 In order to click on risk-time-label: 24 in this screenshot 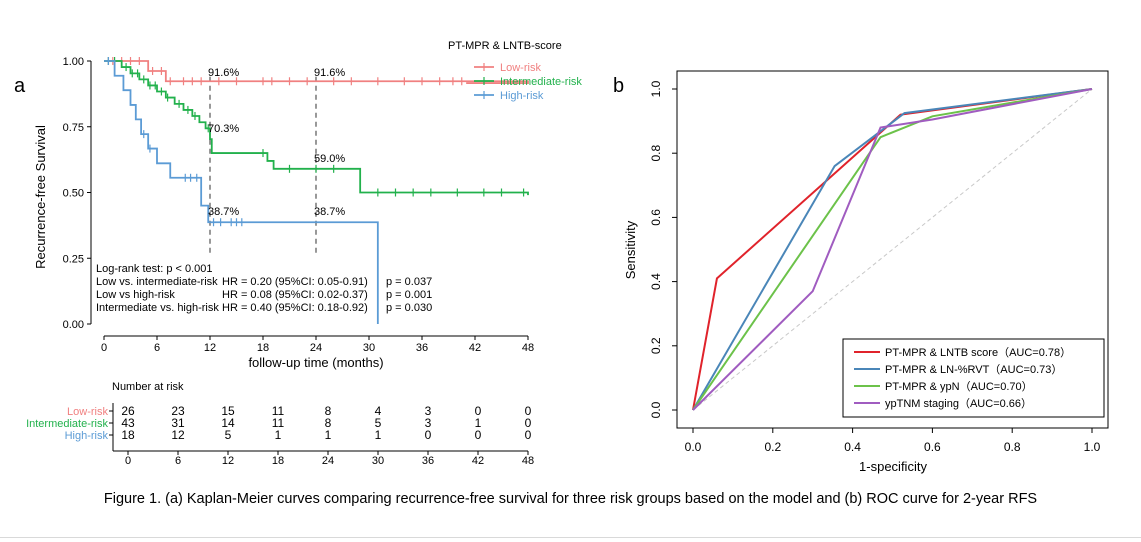, I will do `click(328, 461)`.